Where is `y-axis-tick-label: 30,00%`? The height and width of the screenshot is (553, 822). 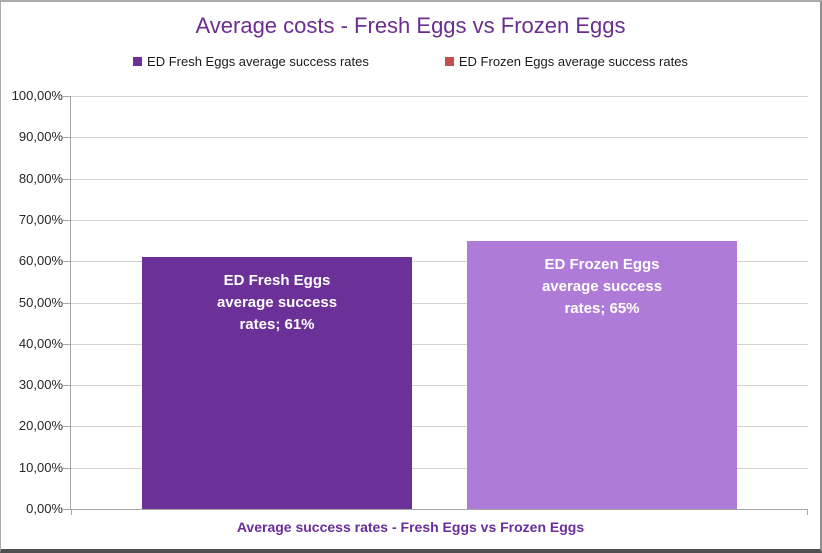
y-axis-tick-label: 30,00% is located at coordinates (40, 384).